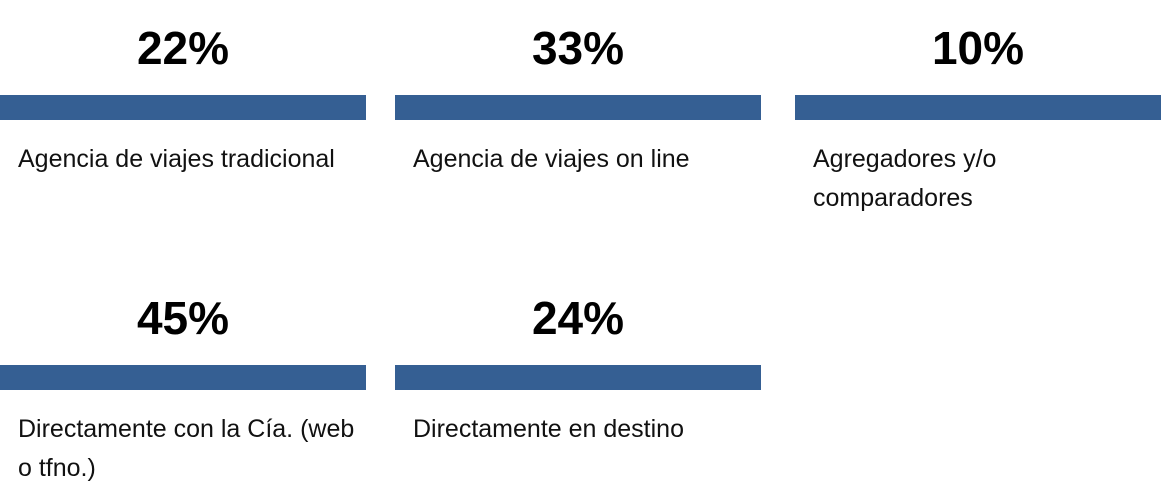 The height and width of the screenshot is (504, 1162). I want to click on stat-card: 22% Agencia de viajes tradicional, so click(183, 115).